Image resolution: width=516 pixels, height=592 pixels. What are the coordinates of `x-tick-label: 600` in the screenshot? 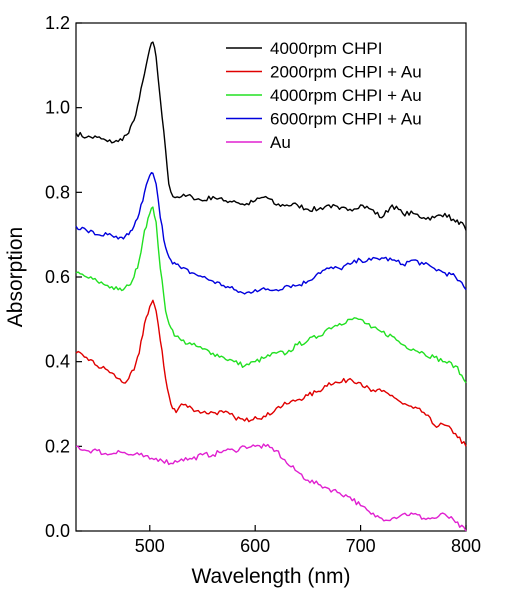 It's located at (255, 546).